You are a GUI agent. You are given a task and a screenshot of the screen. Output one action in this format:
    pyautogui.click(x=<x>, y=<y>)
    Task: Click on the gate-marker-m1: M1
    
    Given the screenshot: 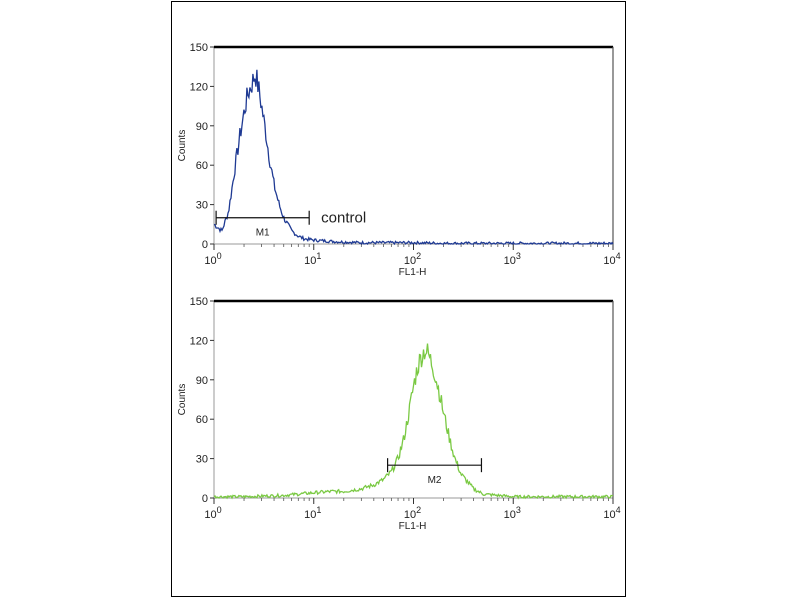 What is the action you would take?
    pyautogui.click(x=262, y=224)
    